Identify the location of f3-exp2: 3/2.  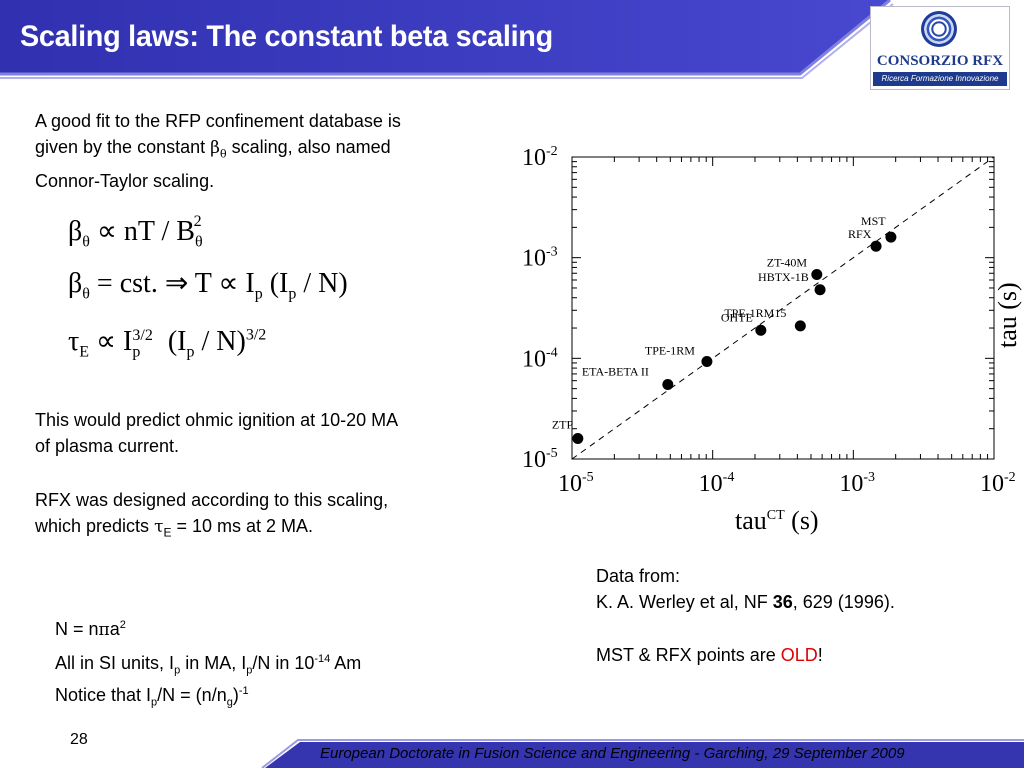
(256, 335).